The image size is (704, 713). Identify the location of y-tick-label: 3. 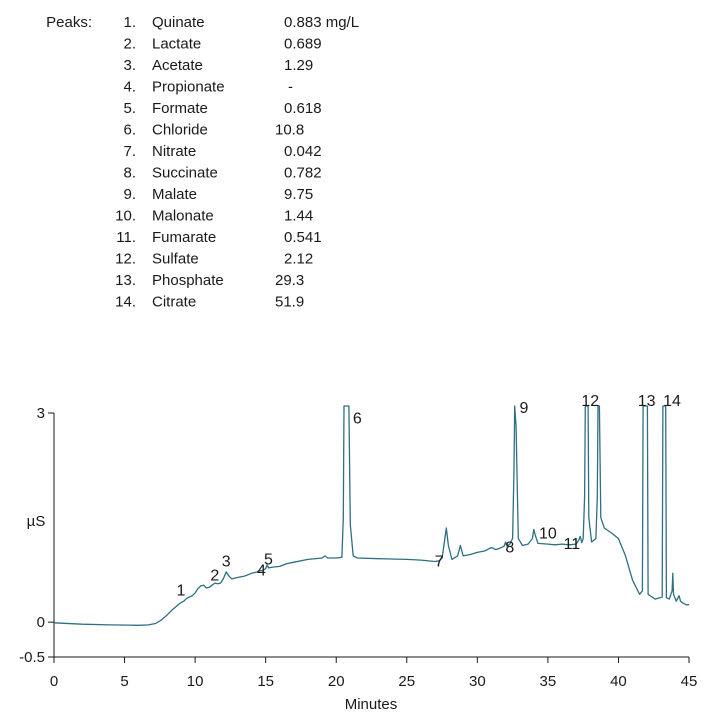
(41, 413).